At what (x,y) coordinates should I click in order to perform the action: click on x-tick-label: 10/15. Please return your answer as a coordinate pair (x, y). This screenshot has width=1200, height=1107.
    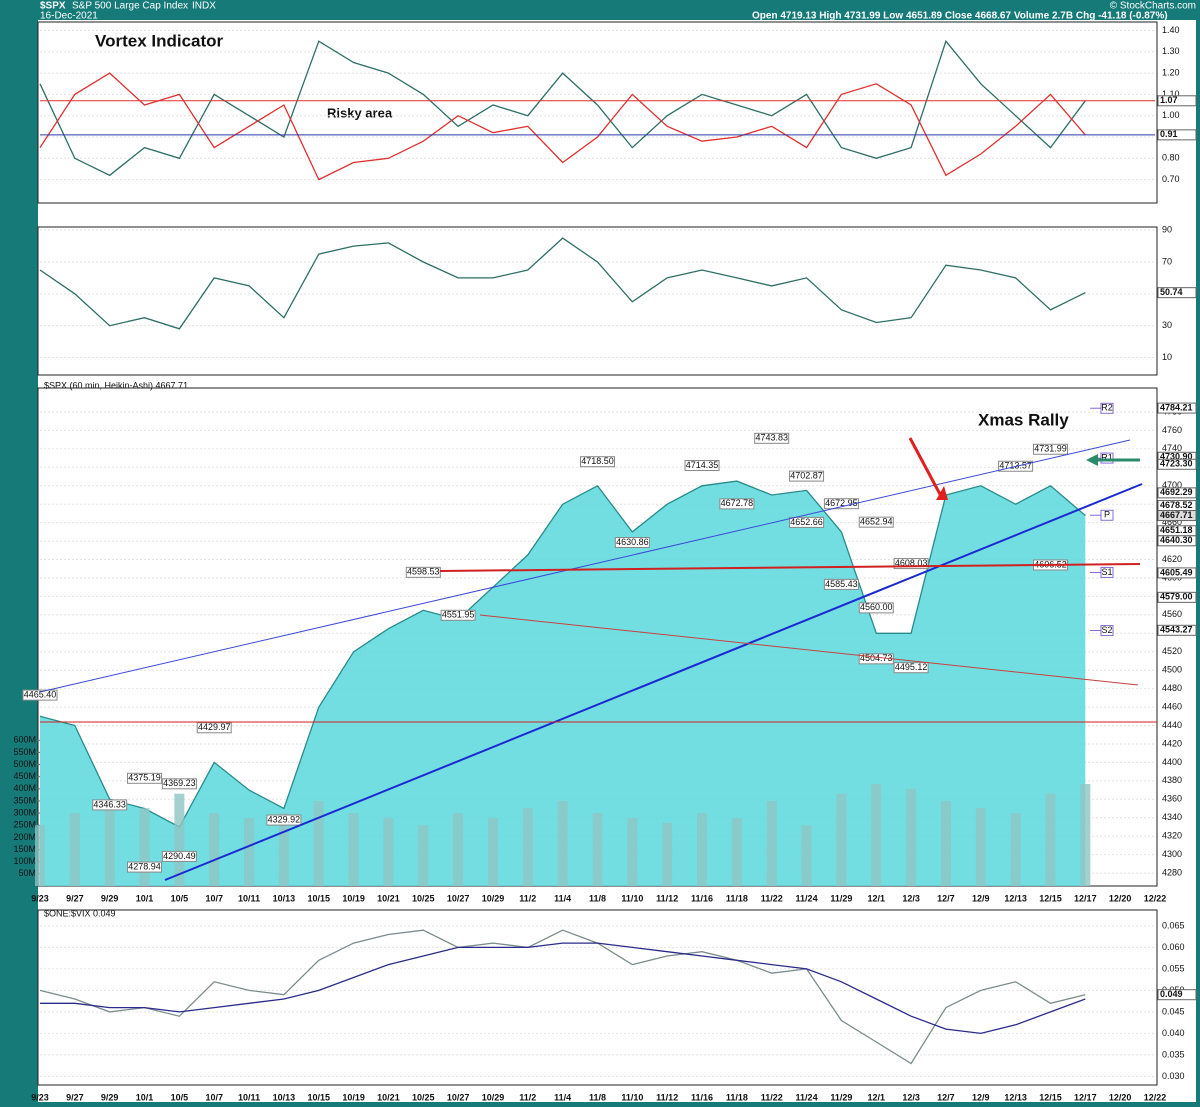
    Looking at the image, I should click on (318, 1097).